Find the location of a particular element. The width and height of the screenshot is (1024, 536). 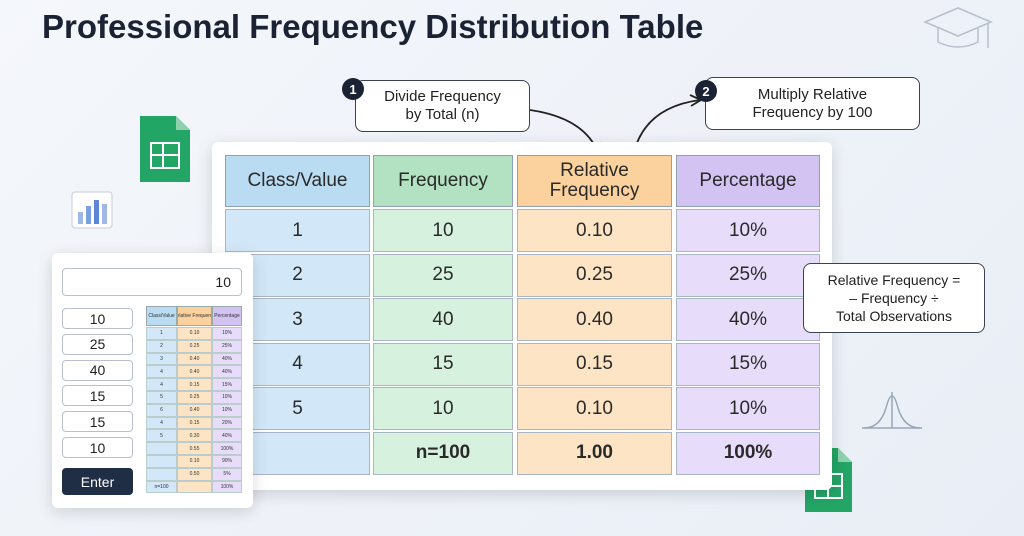

value-input: 40 is located at coordinates (97, 370).